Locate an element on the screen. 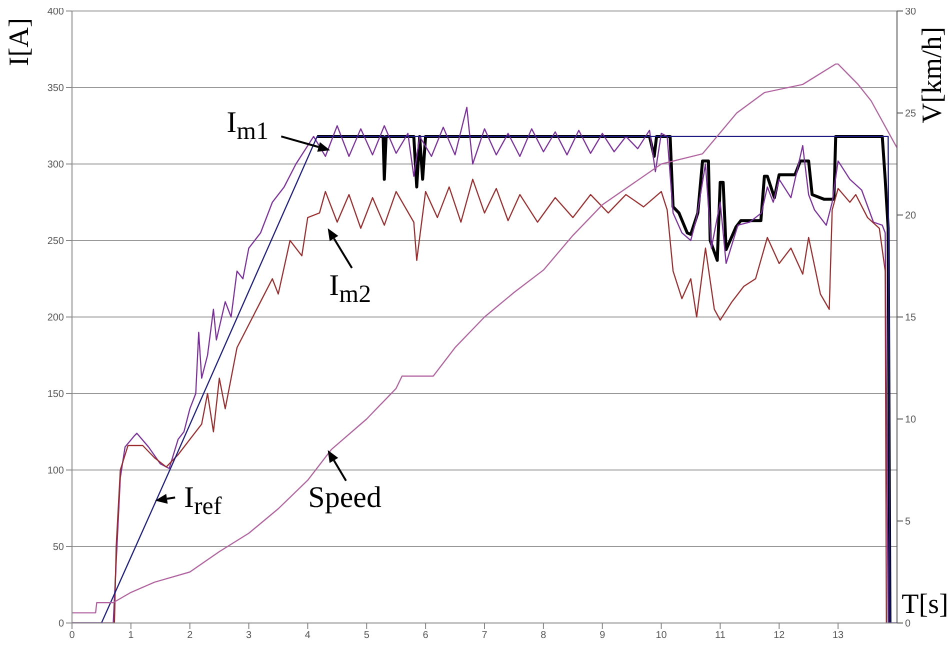 The width and height of the screenshot is (950, 647). y-tick-label: 50 is located at coordinates (58, 548).